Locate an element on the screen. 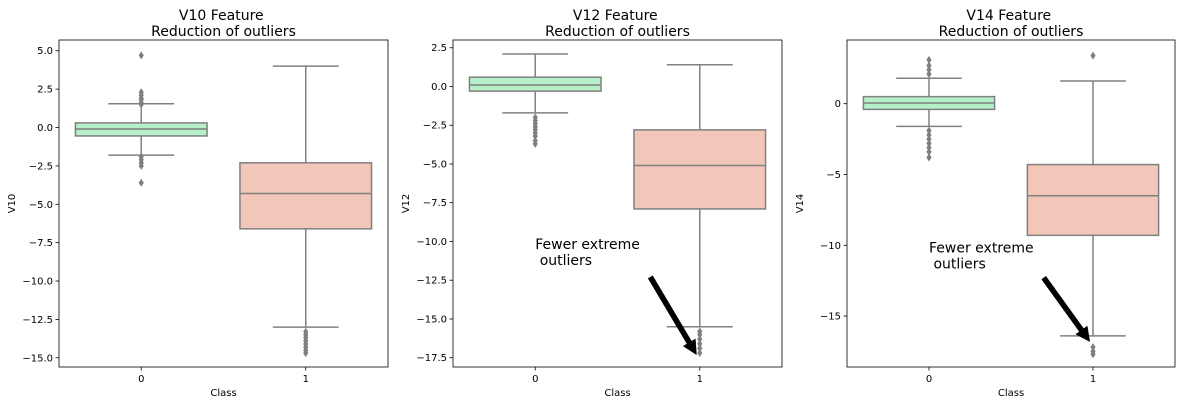  chart-title-line: V14 Feature is located at coordinates (1010, 16).